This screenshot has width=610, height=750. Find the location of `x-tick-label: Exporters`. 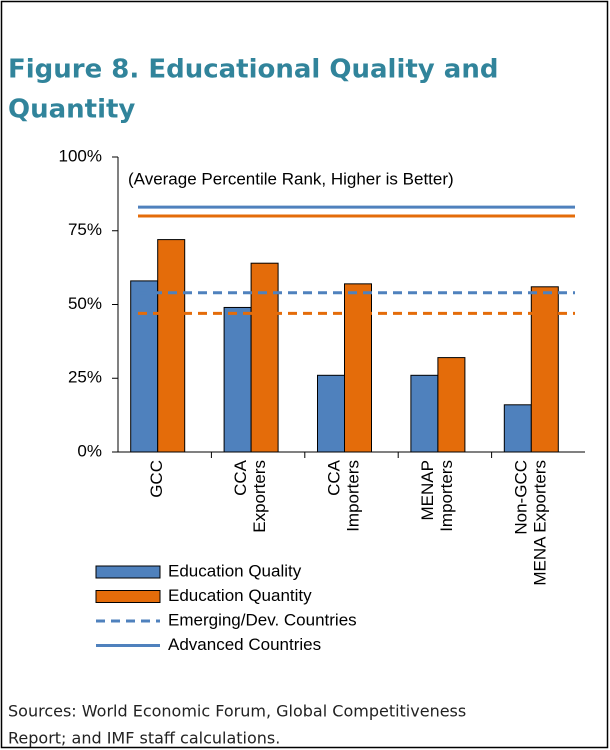

x-tick-label: Exporters is located at coordinates (259, 496).